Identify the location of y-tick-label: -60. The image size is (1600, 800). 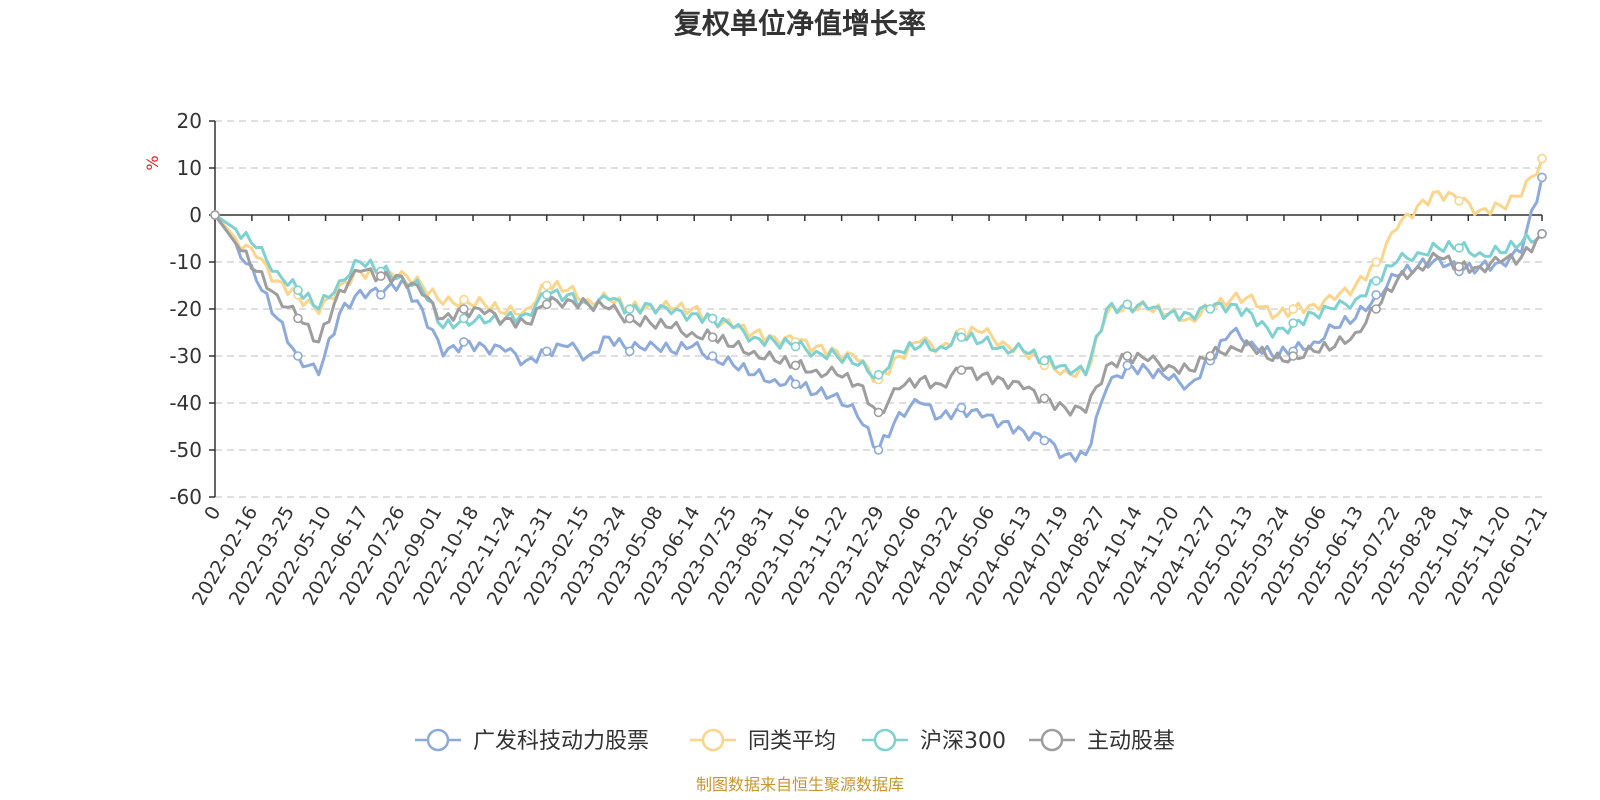
(185, 497).